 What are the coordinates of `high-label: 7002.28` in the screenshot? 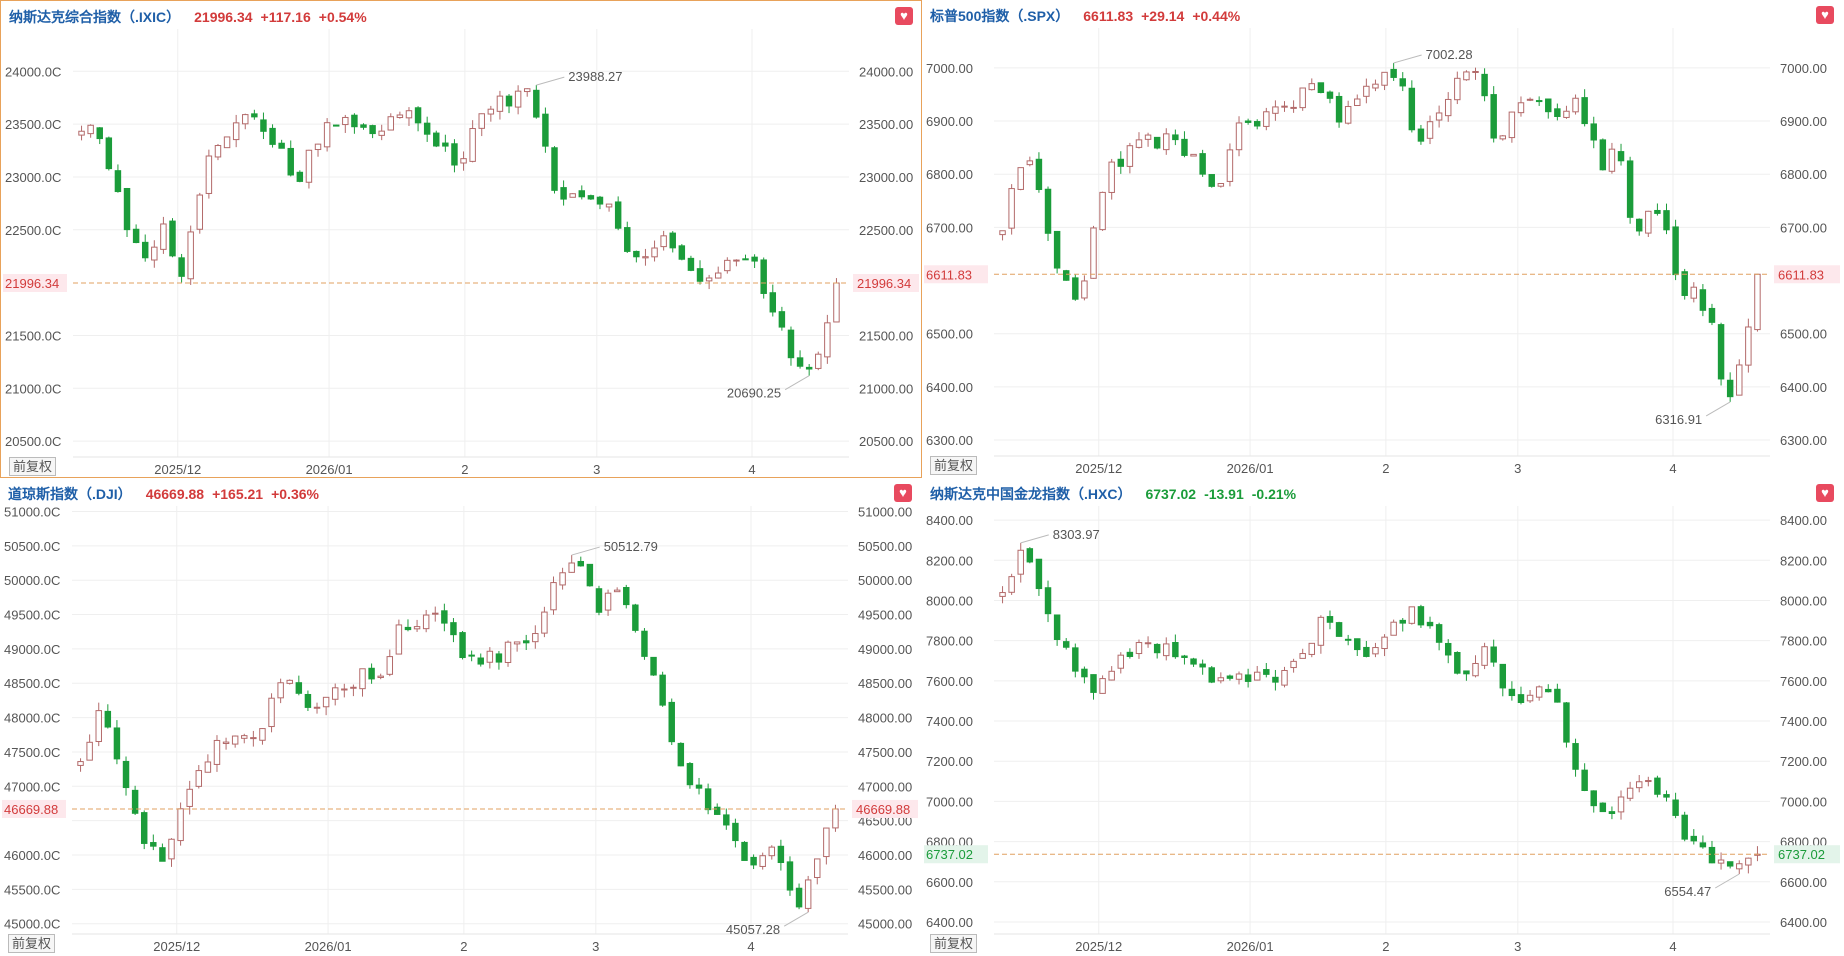 It's located at (1449, 54).